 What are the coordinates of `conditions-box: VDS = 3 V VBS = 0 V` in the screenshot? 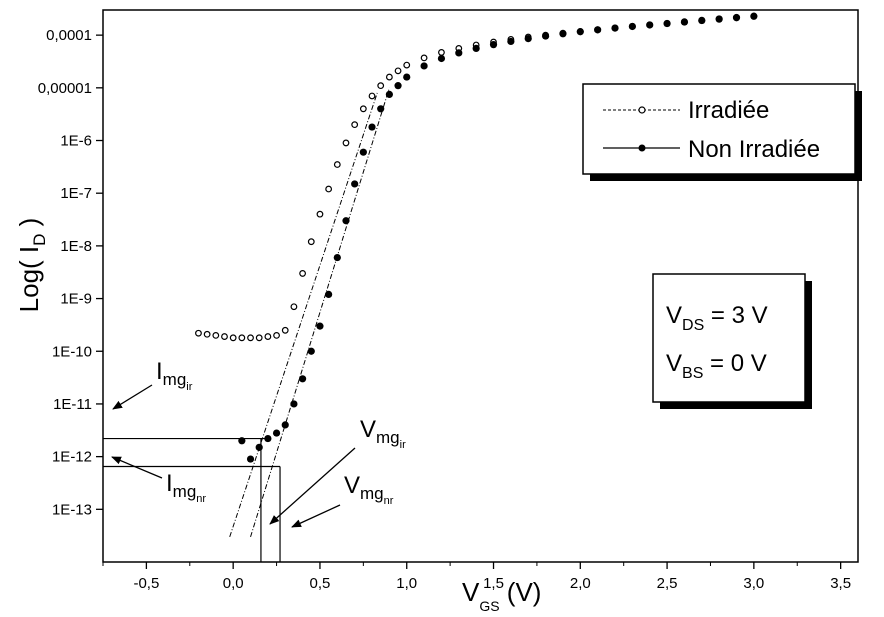 It's located at (732, 341).